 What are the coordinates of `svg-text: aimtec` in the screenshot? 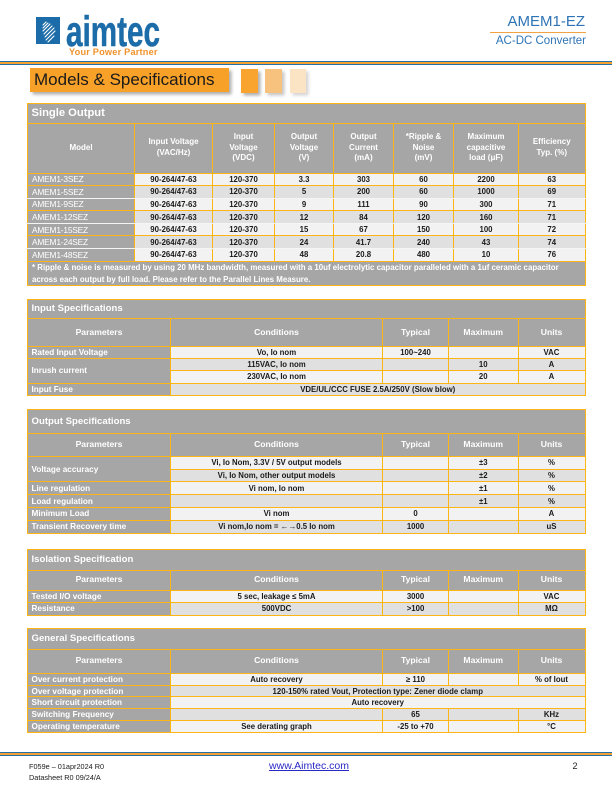 It's located at (113, 29).